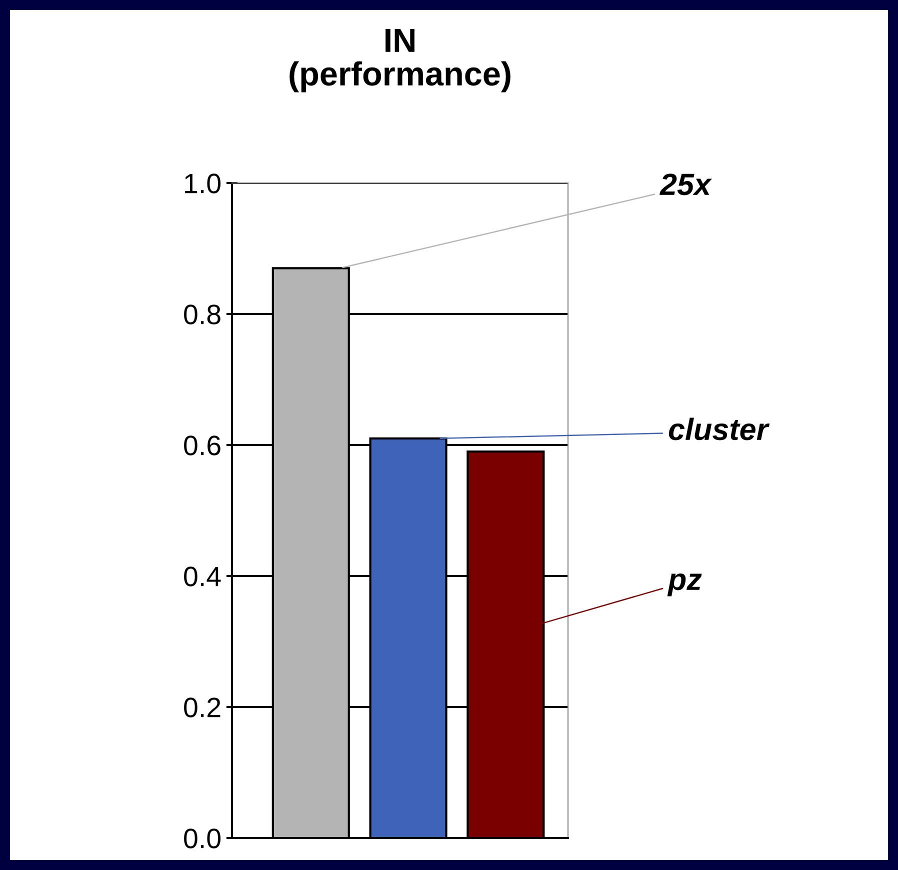  What do you see at coordinates (719, 429) in the screenshot?
I see `text: cluster` at bounding box center [719, 429].